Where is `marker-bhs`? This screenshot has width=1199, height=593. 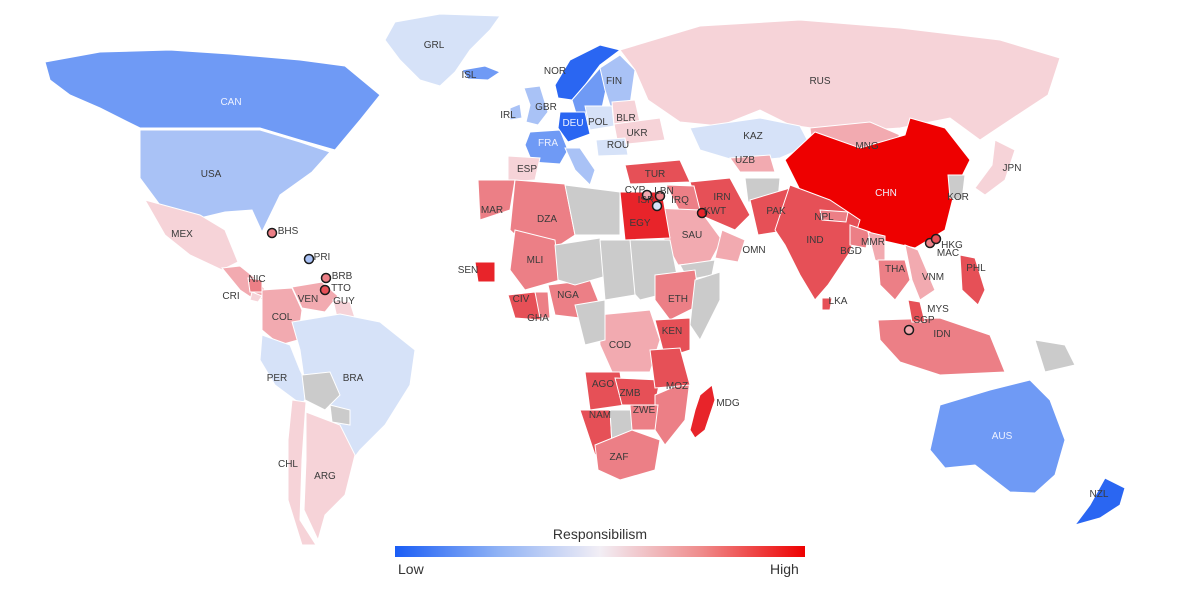
marker-bhs is located at coordinates (272, 233).